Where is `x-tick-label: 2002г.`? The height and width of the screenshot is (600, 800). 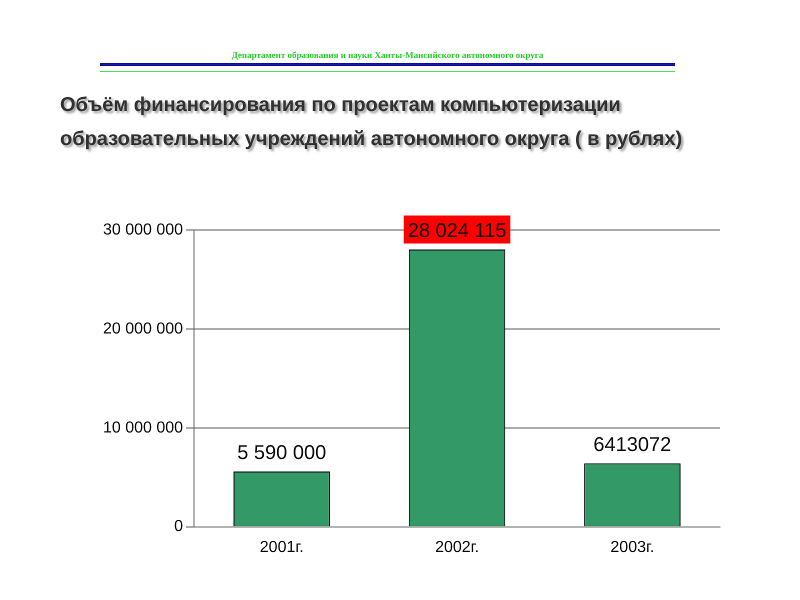
x-tick-label: 2002г. is located at coordinates (457, 547).